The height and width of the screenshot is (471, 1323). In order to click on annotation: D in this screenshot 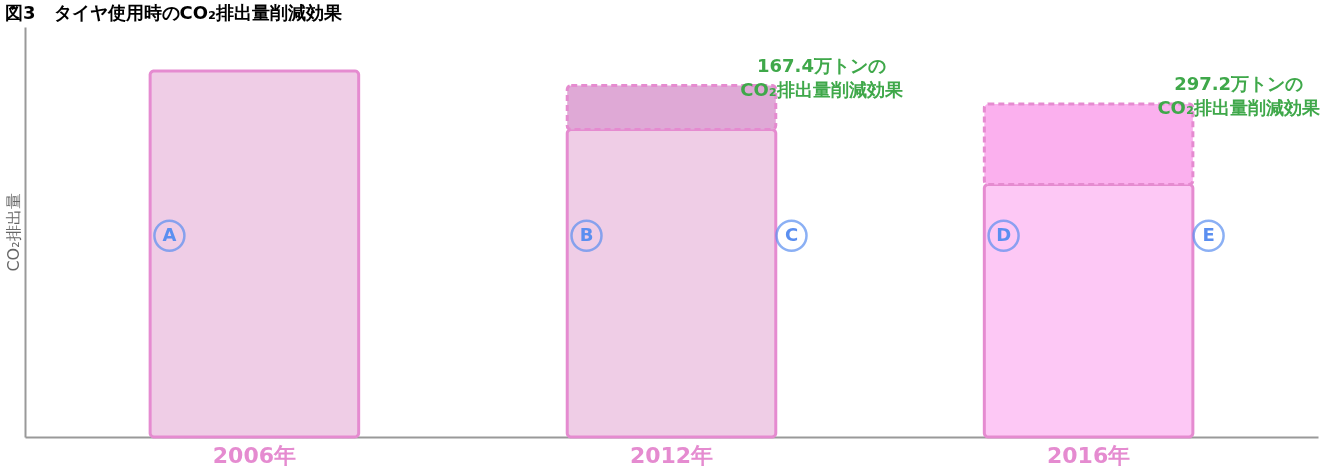, I will do `click(1004, 234)`.